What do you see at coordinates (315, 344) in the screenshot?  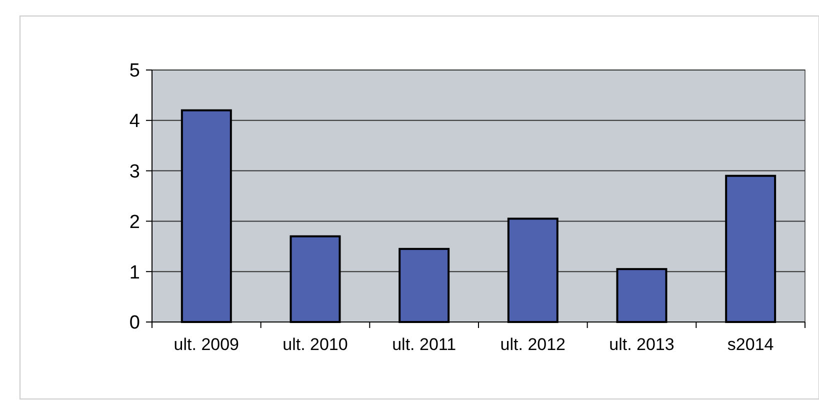 I see `x-tick-label: ult. 2010` at bounding box center [315, 344].